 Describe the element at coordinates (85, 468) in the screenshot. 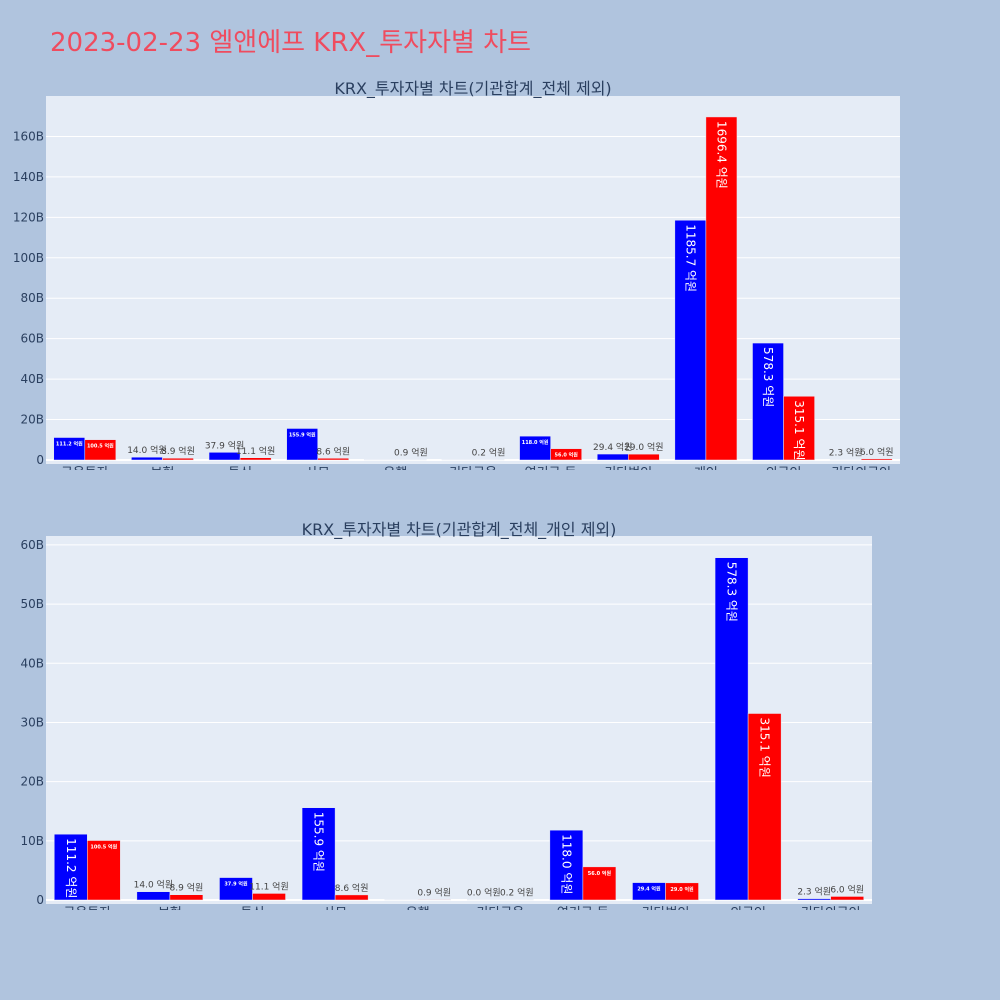

I see `x-tick-label: 금융투자` at that location.